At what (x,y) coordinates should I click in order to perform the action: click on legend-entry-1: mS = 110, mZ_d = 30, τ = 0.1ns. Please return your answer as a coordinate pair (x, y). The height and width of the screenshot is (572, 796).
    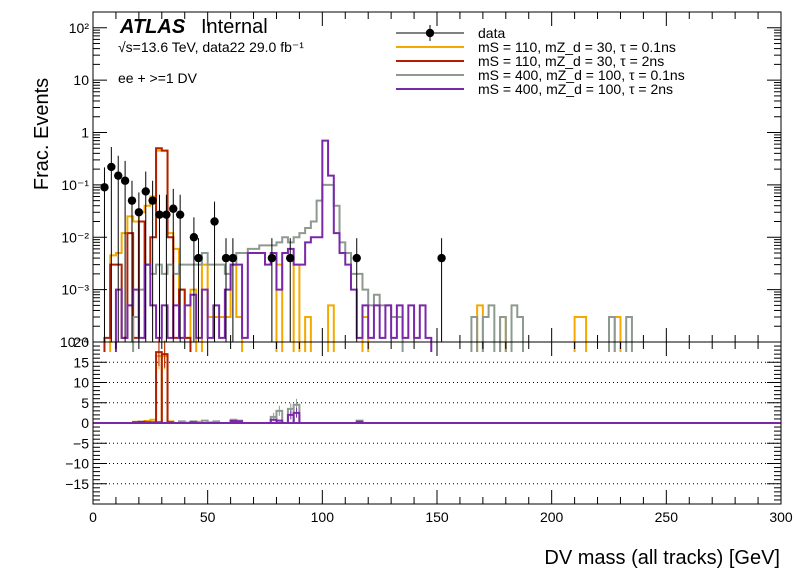
    Looking at the image, I should click on (577, 47).